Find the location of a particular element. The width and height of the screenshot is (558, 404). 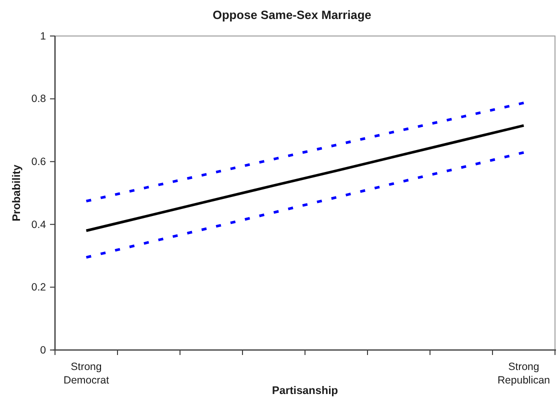

y-tick-label: 0.8 is located at coordinates (38, 99).